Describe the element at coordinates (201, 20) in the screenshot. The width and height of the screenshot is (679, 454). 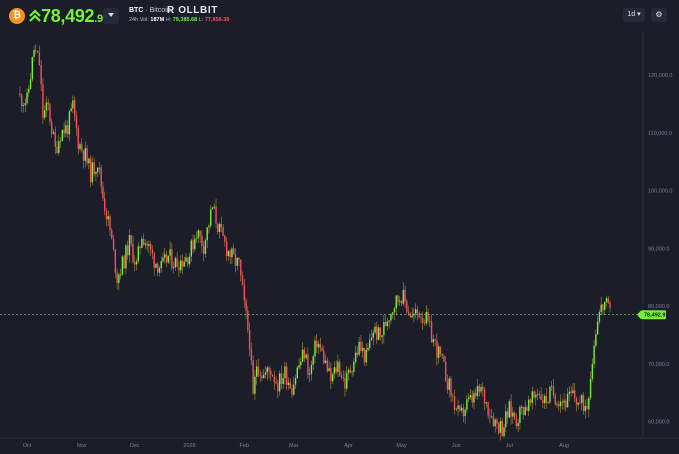
I see `low-label: L:` at that location.